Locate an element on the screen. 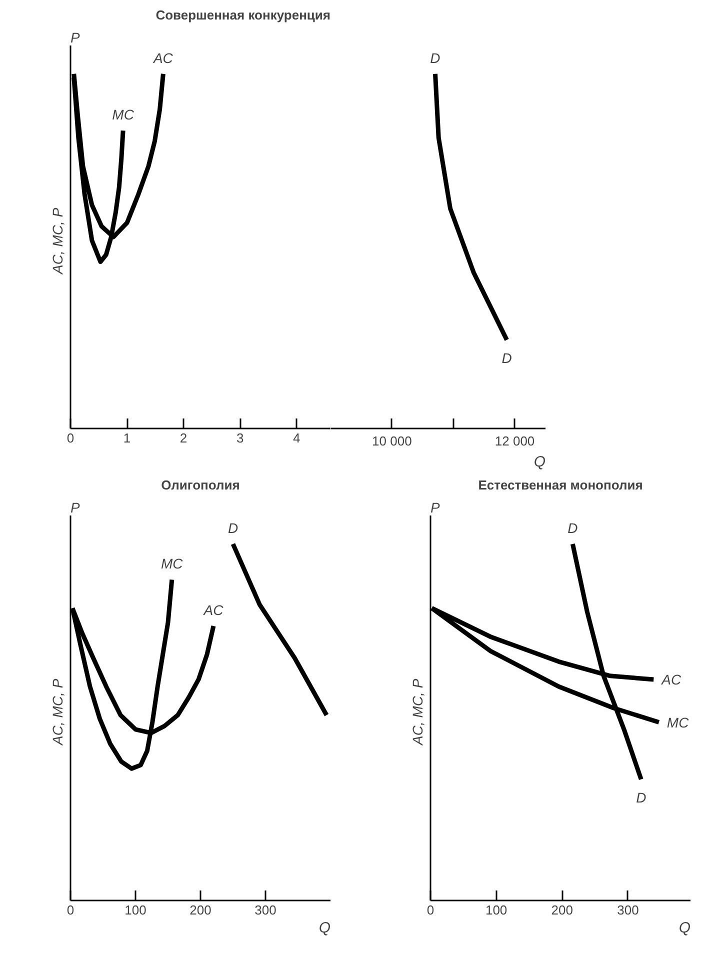 This screenshot has height=966, width=723. chart-title: Естественная монополия is located at coordinates (560, 485).